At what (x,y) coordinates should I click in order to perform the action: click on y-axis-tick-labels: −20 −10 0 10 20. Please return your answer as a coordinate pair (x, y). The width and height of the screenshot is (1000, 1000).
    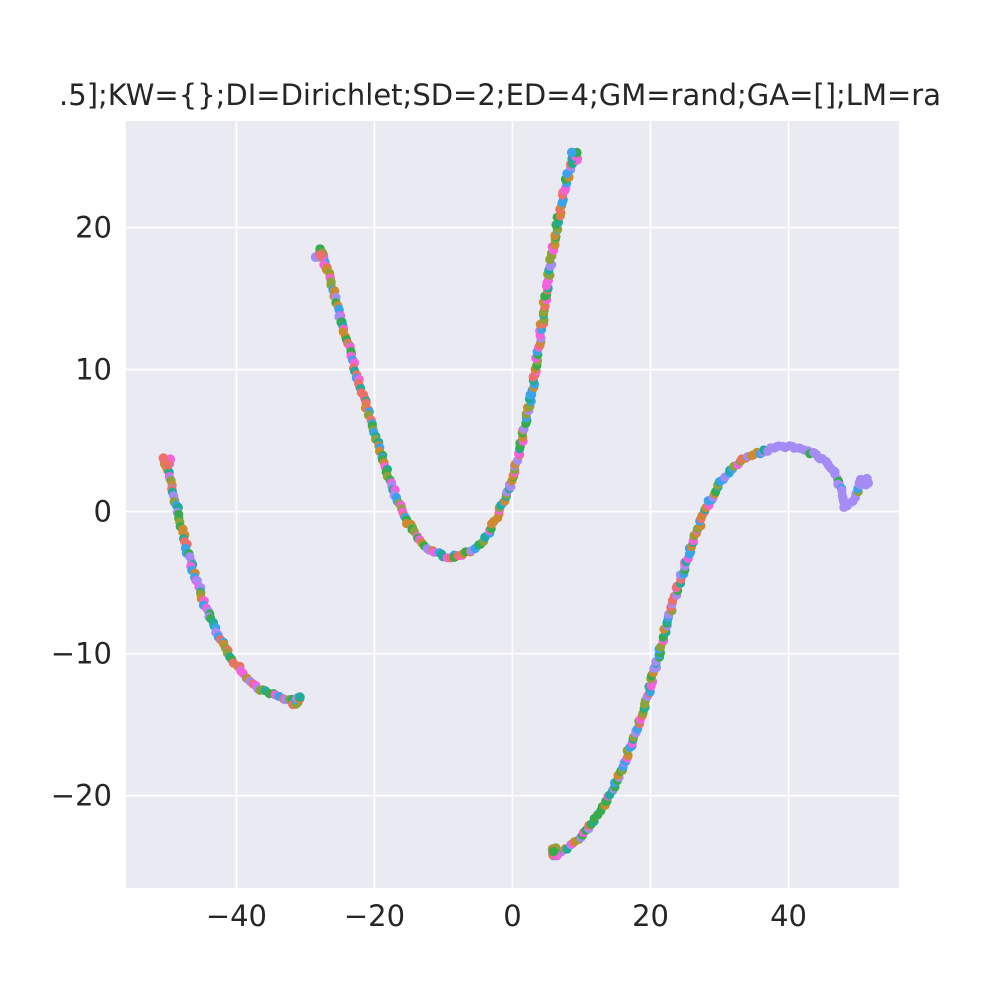
    Looking at the image, I should click on (81, 512).